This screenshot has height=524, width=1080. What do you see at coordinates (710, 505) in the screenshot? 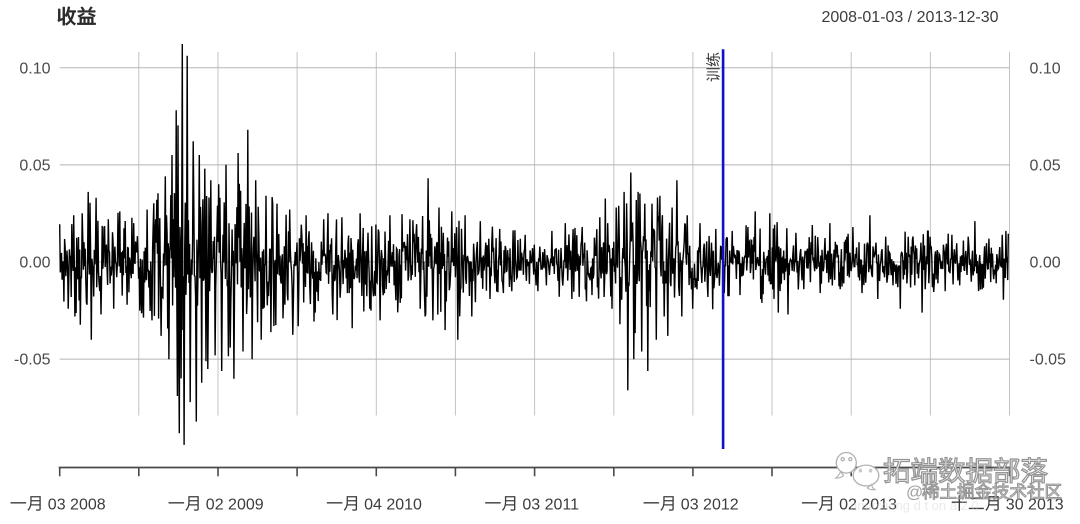
I see `svg-text: 03 2012` at bounding box center [710, 505].